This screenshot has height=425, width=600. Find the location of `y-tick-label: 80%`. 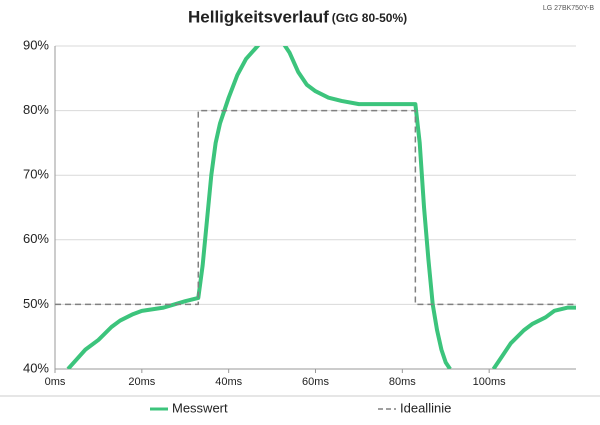

y-tick-label: 80% is located at coordinates (36, 109).